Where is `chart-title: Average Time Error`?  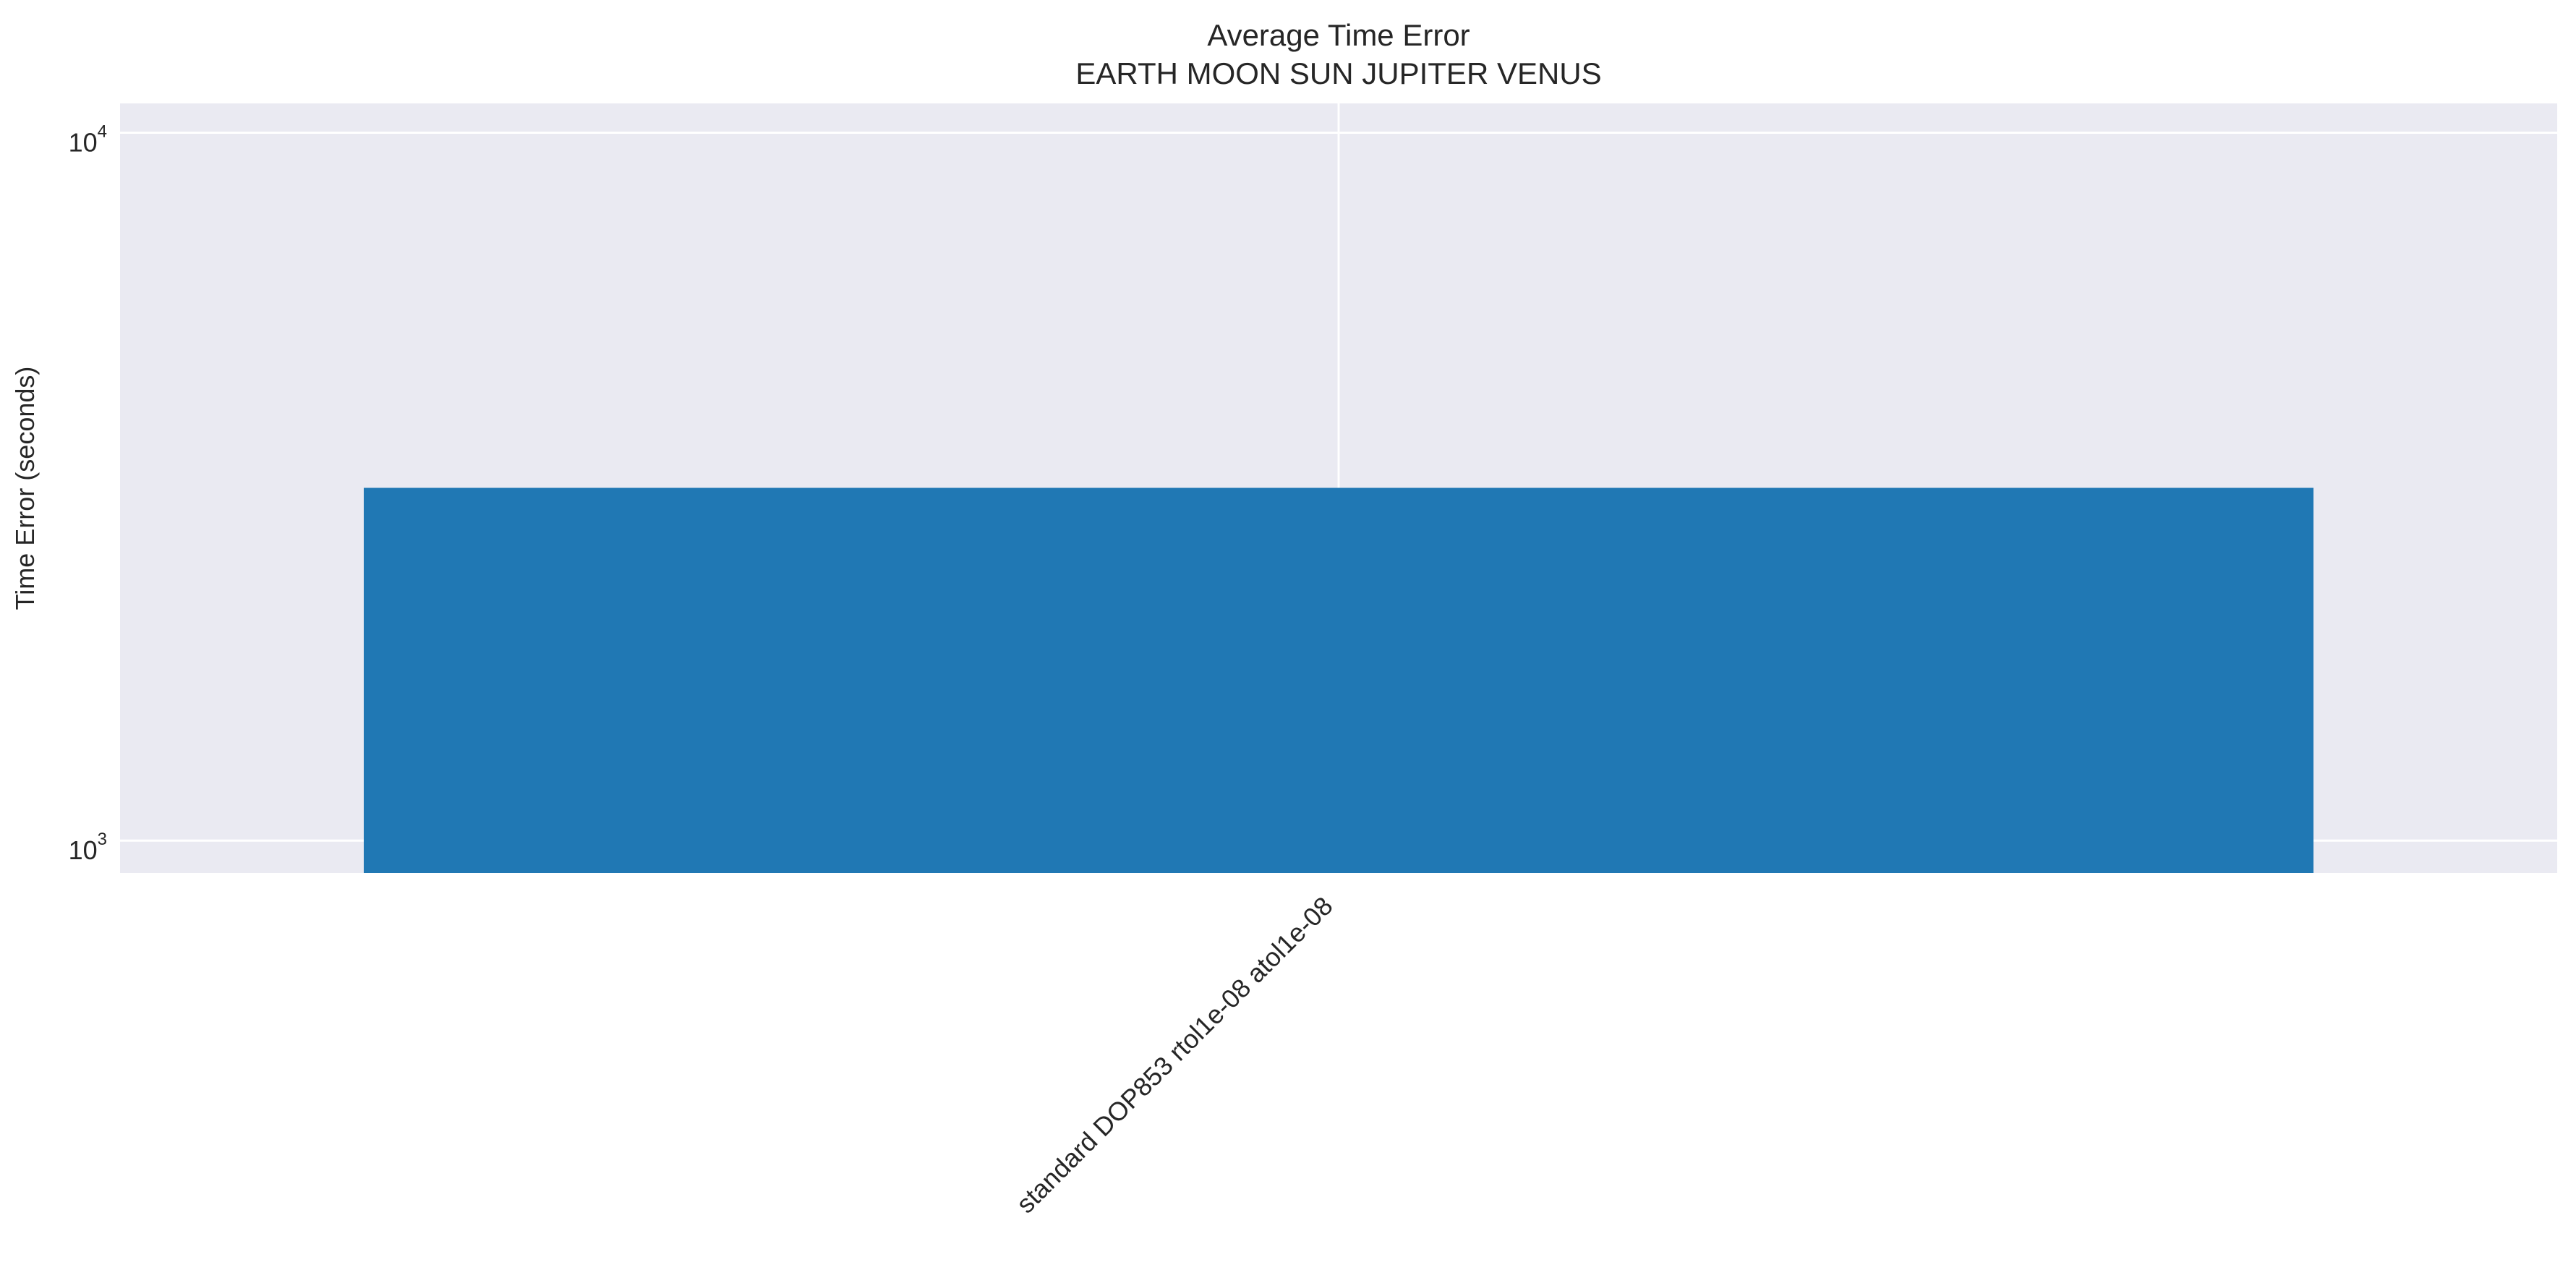 chart-title: Average Time Error is located at coordinates (1338, 35).